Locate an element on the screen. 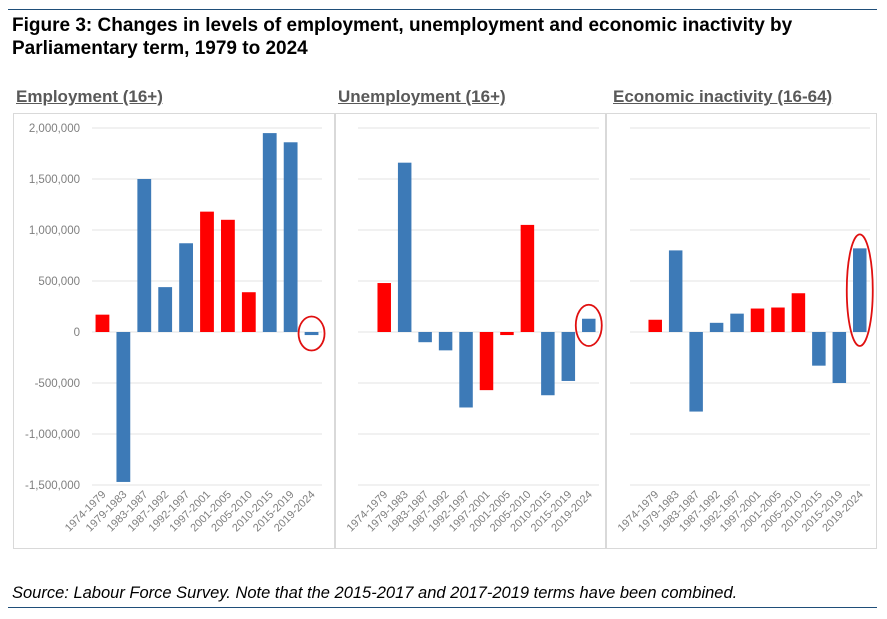  top-rule is located at coordinates (442, 9).